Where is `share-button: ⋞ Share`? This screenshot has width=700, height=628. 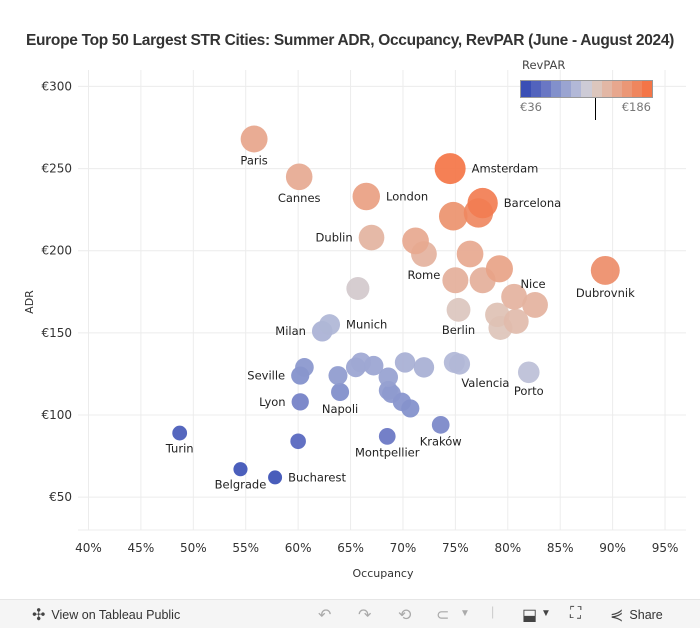
share-button: ⋞ Share is located at coordinates (636, 615).